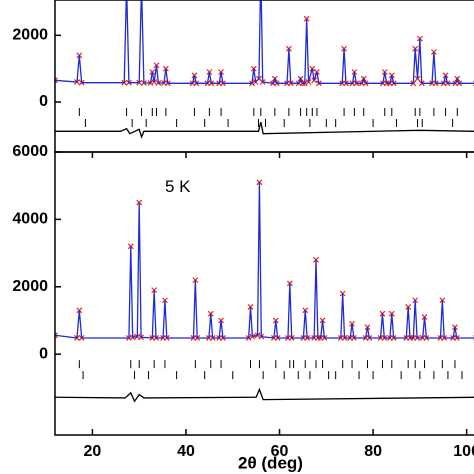  What do you see at coordinates (373, 451) in the screenshot?
I see `x-tick-label: 80` at bounding box center [373, 451].